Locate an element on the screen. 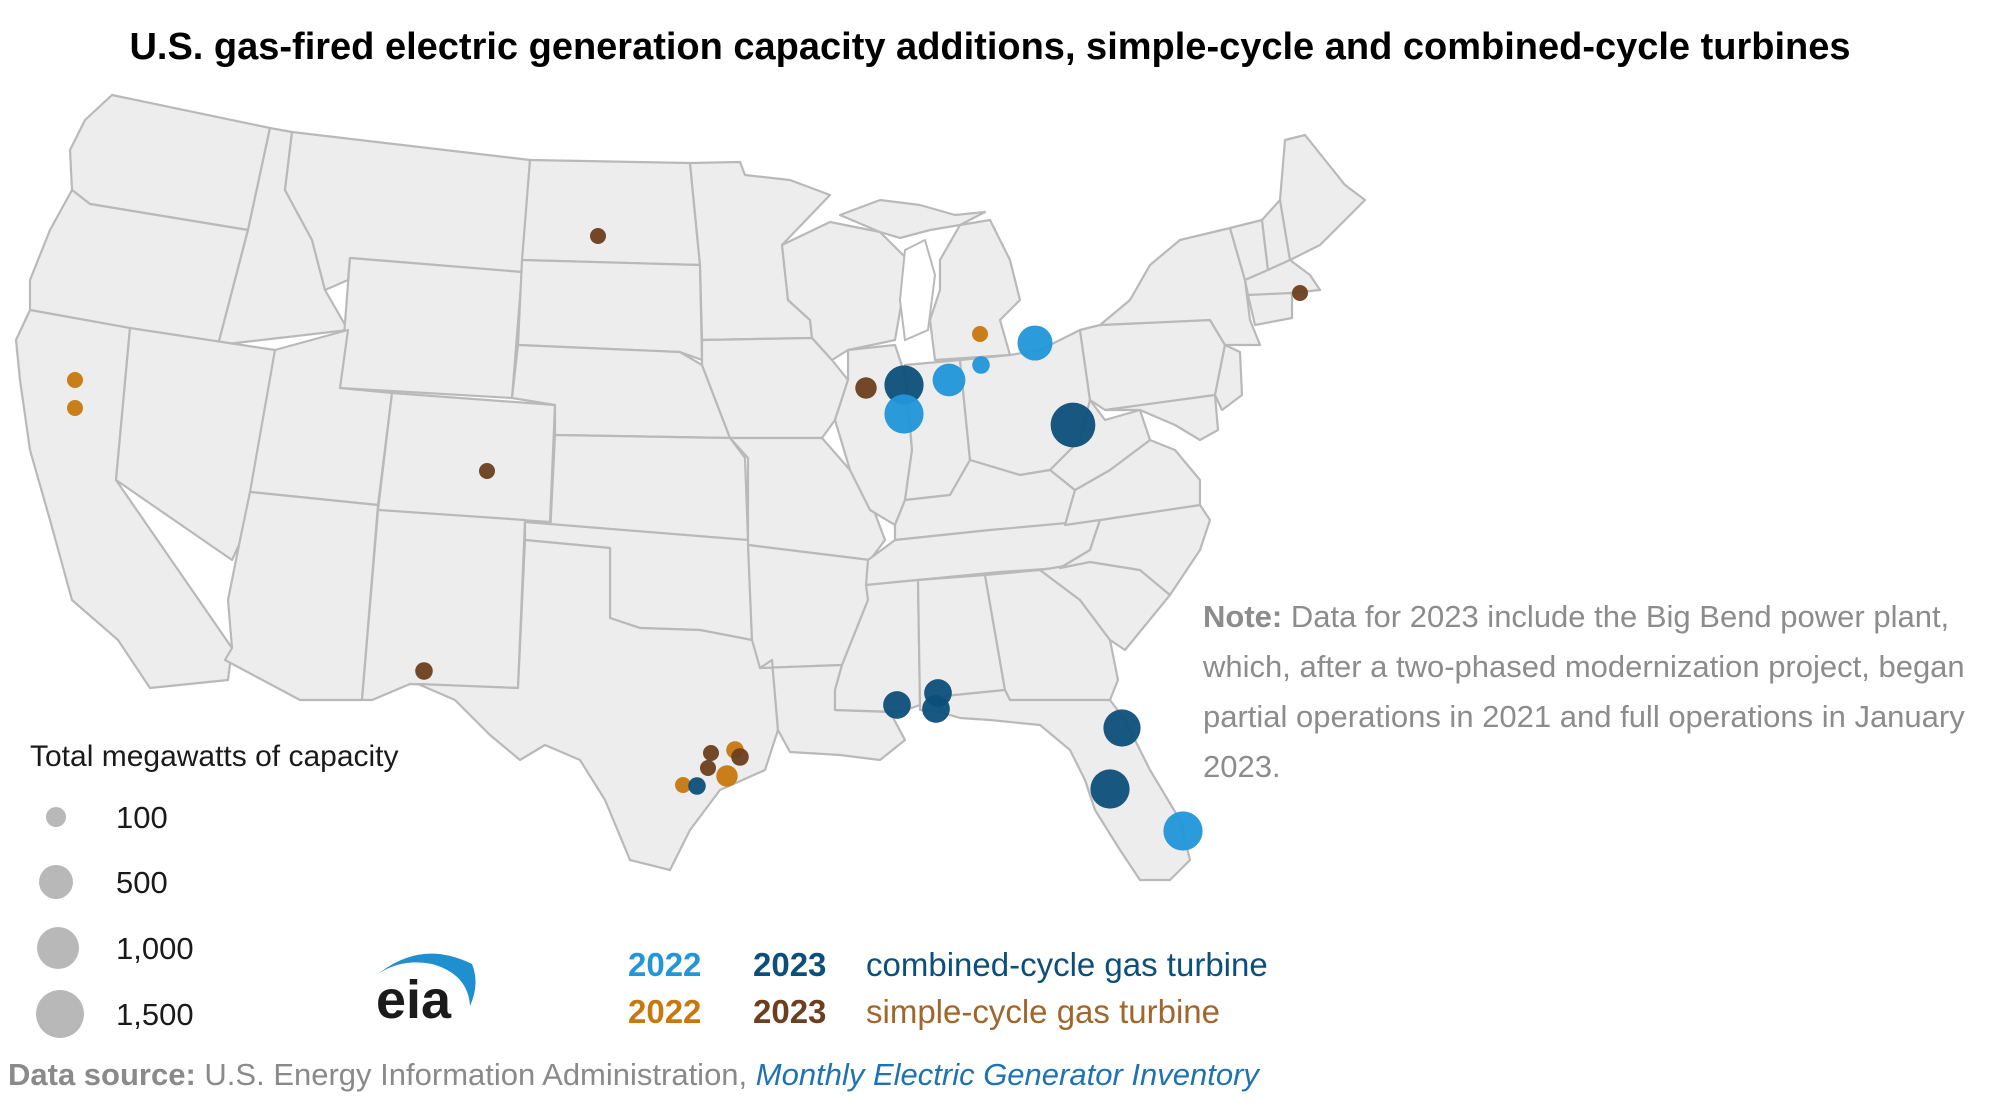  eia-logo: eia is located at coordinates (426, 988).